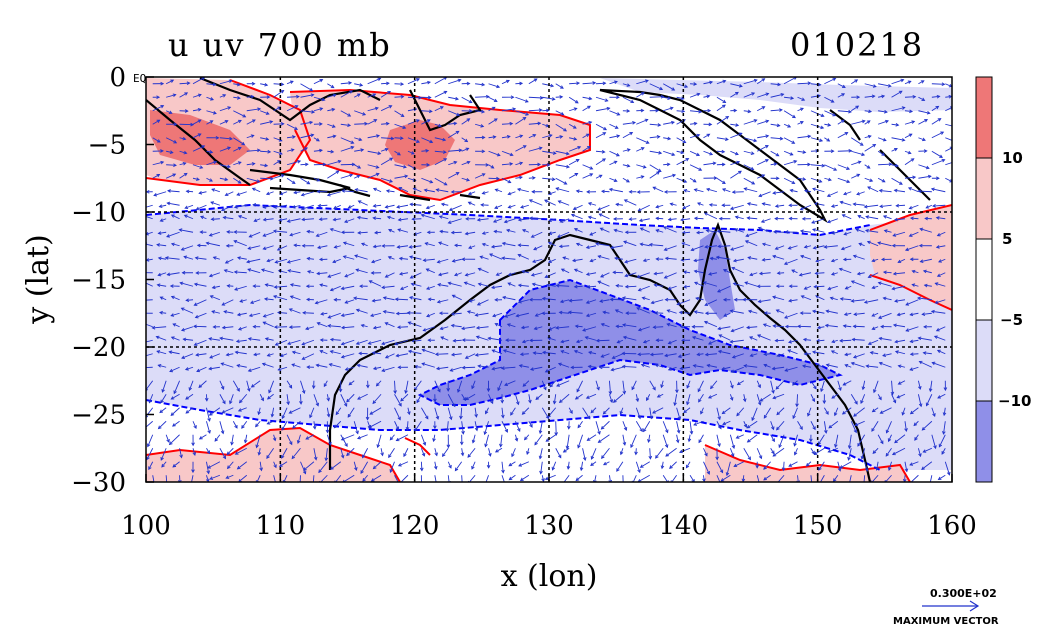  What do you see at coordinates (549, 526) in the screenshot?
I see `x-tick-label: 130` at bounding box center [549, 526].